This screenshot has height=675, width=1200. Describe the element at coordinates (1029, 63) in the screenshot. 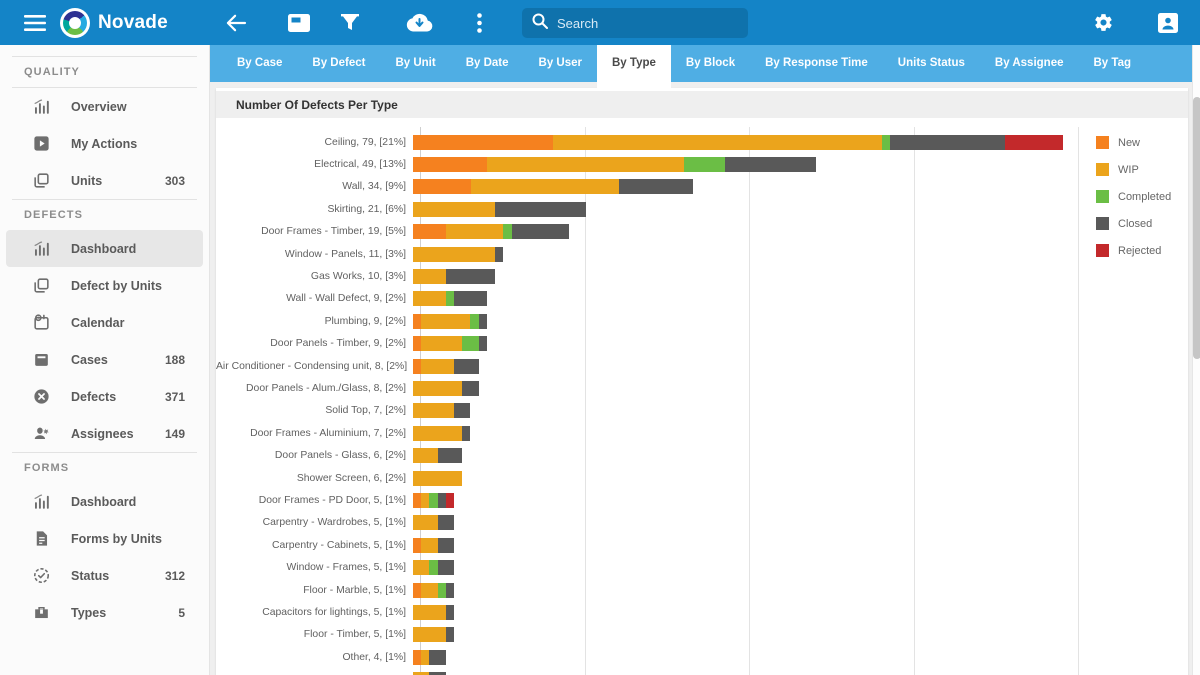

I see `tab-by-assignee: By Assignee` at that location.